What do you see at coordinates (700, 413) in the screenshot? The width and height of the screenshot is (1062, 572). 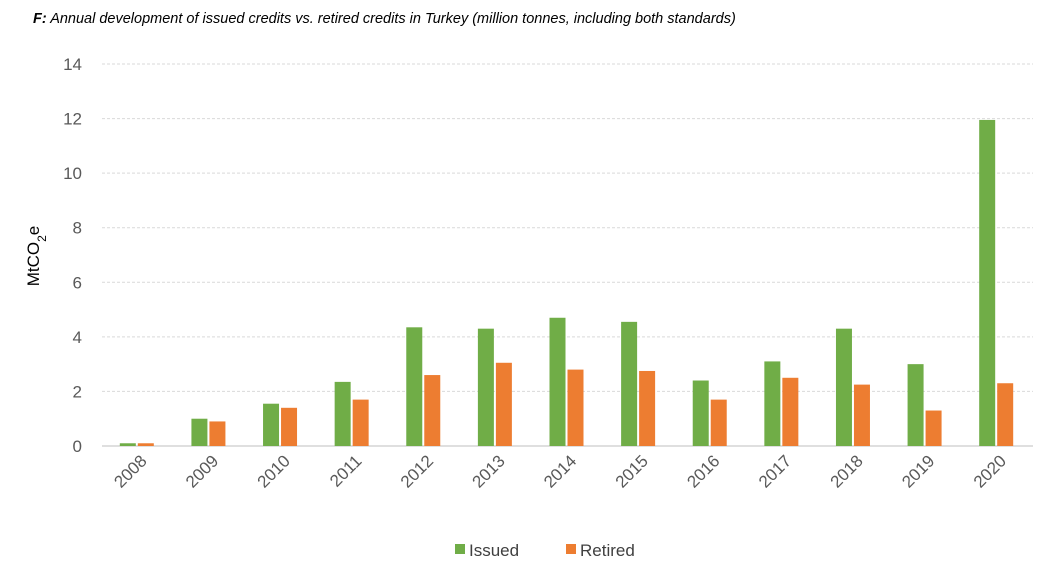 I see `bar-issued-2016` at bounding box center [700, 413].